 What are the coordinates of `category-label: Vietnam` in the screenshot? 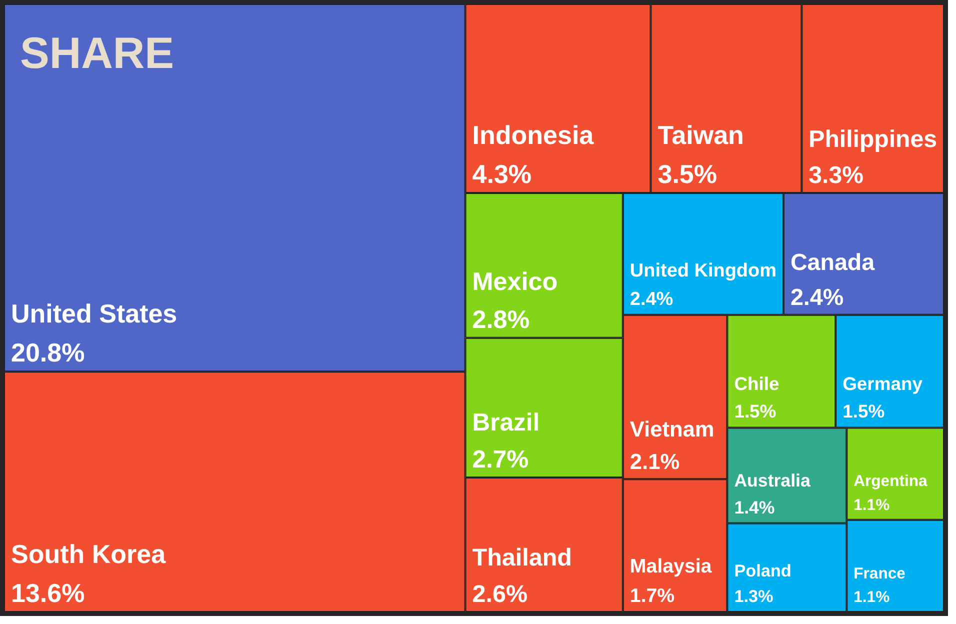 It's located at (672, 429).